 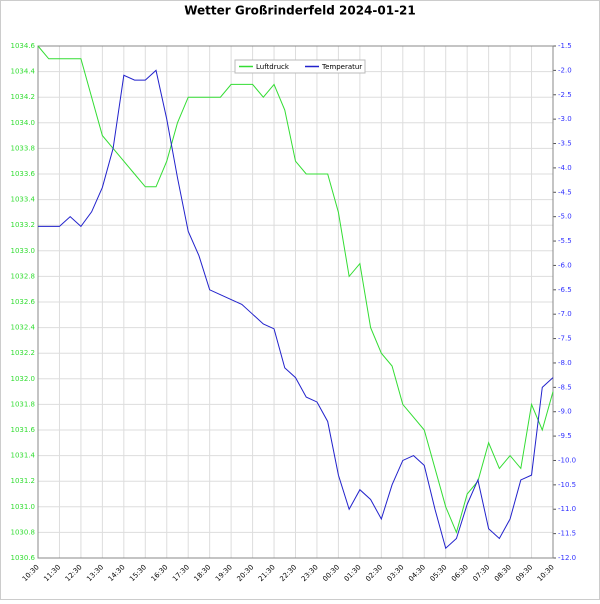 What do you see at coordinates (341, 67) in the screenshot?
I see `legend-label: Temperatur` at bounding box center [341, 67].